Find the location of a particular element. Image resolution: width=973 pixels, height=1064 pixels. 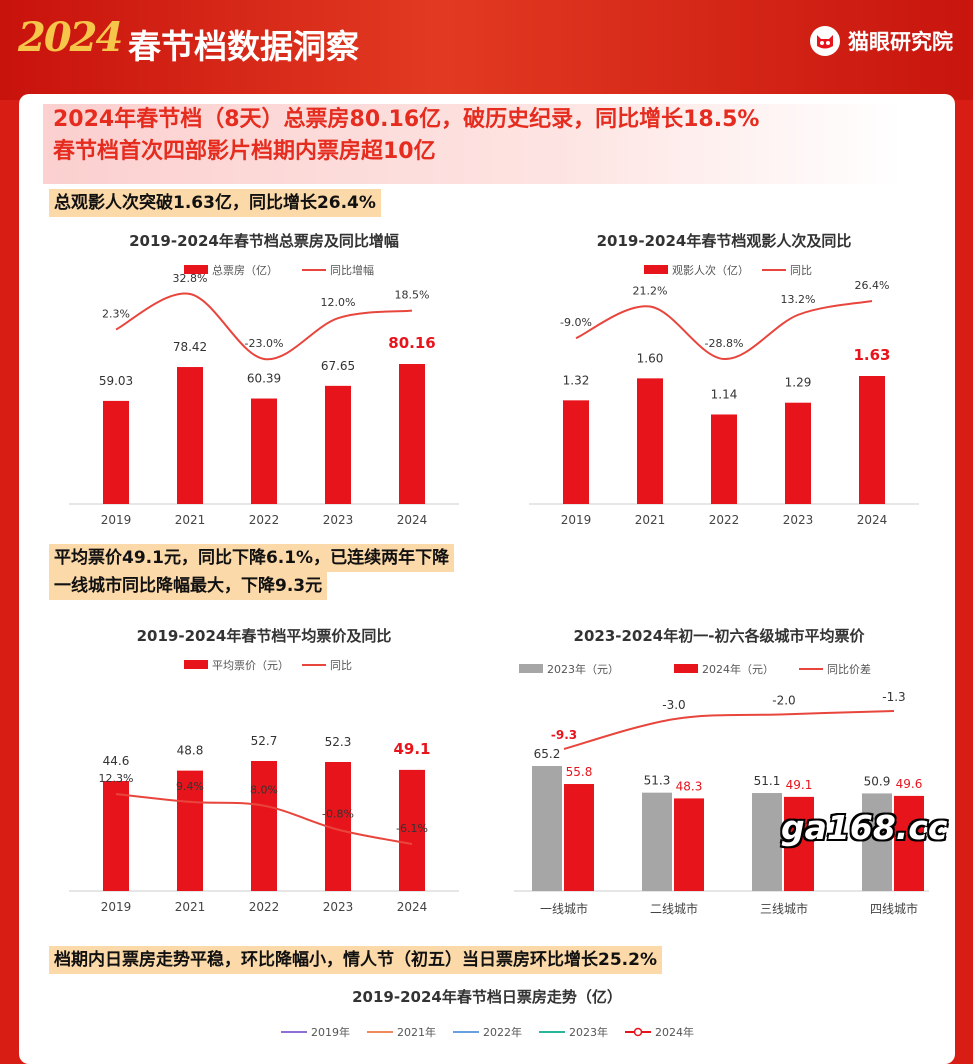

bar-value-label: 55.8 is located at coordinates (579, 772).